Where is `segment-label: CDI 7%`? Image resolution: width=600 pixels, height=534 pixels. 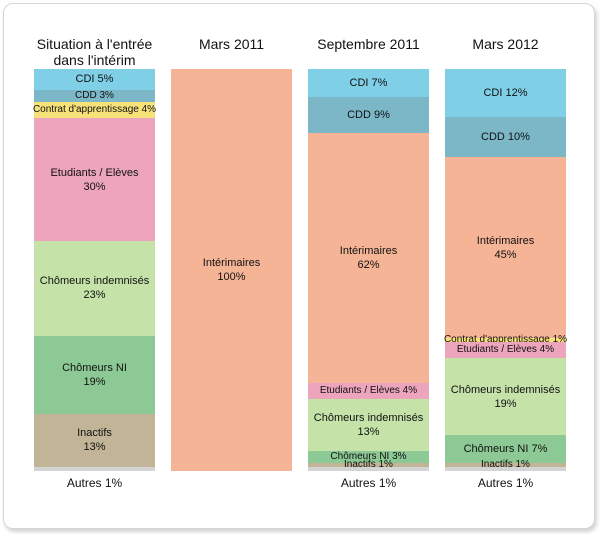
segment-label: CDI 7% is located at coordinates (368, 83).